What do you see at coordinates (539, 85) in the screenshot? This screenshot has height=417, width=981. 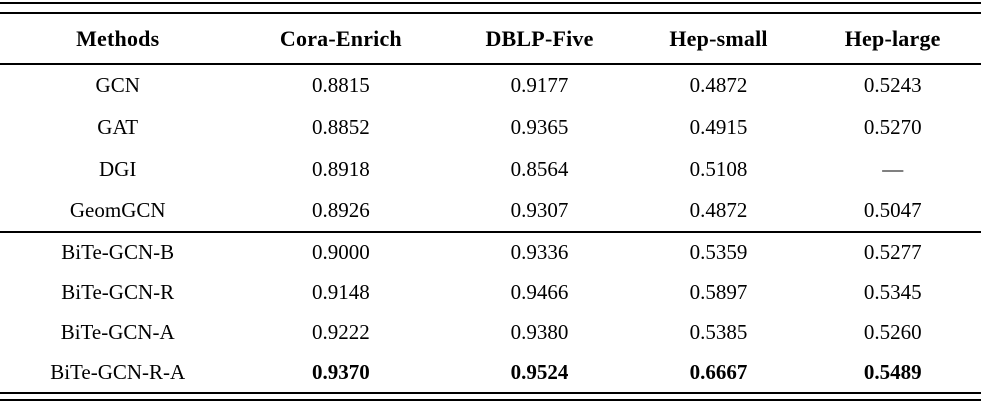 I see `metric-value: 0.9177` at bounding box center [539, 85].